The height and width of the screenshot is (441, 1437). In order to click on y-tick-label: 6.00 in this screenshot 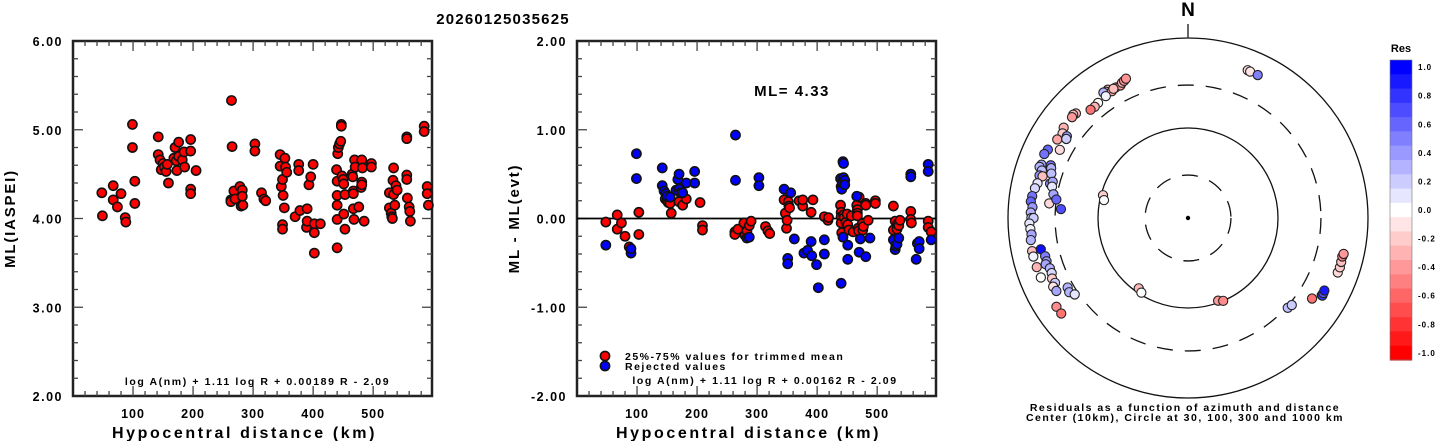, I will do `click(48, 42)`.